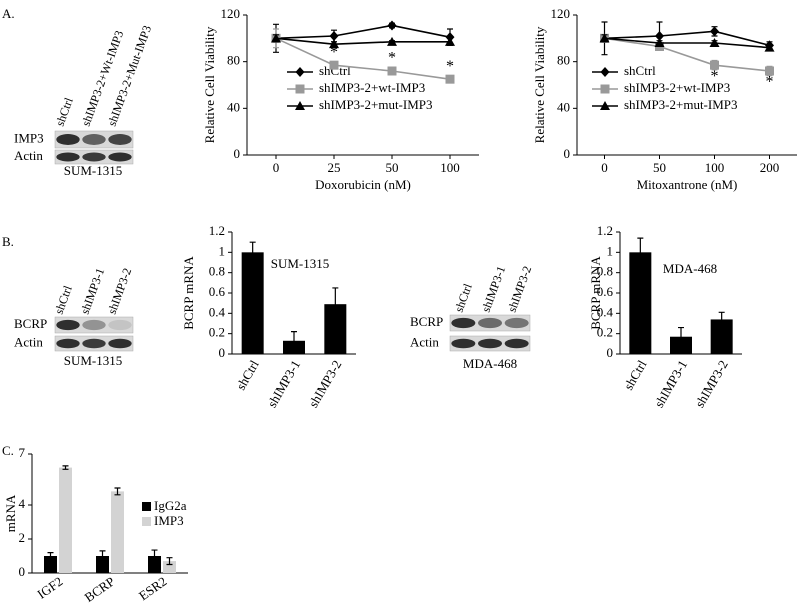 The height and width of the screenshot is (616, 807). What do you see at coordinates (63, 299) in the screenshot?
I see `lane-label: shCtrl` at bounding box center [63, 299].